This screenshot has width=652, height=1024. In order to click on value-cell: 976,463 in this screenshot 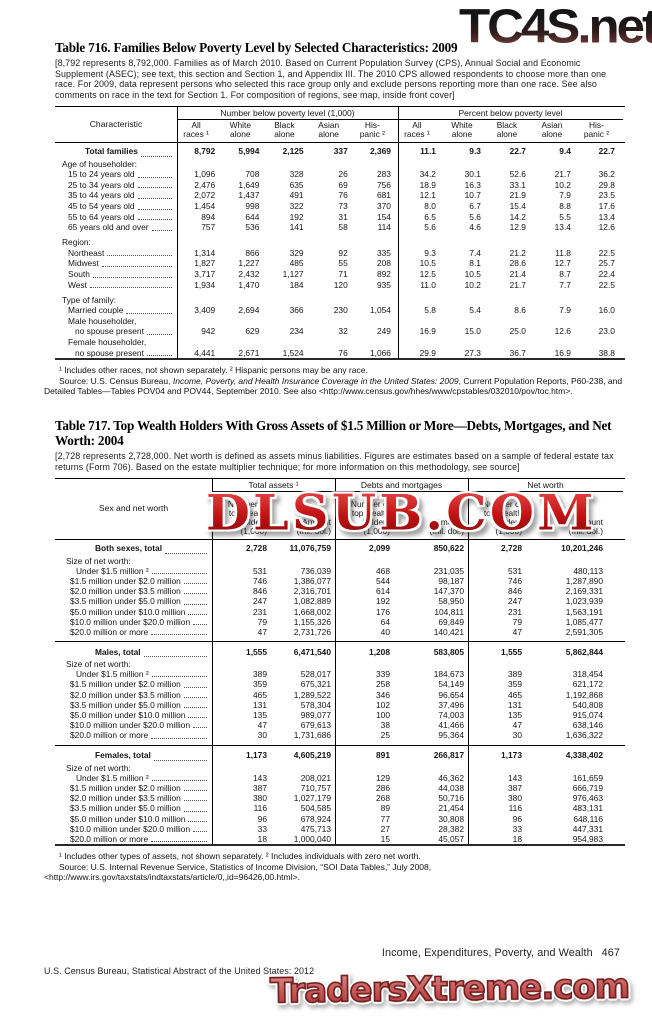, I will do `click(587, 798)`.